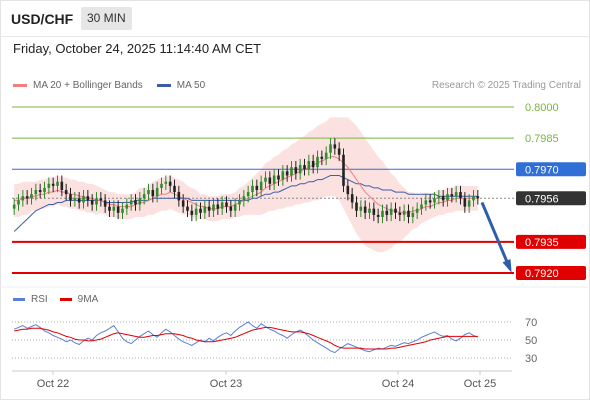 Image resolution: width=590 pixels, height=400 pixels. What do you see at coordinates (19, 299) in the screenshot?
I see `rsi-swatch` at bounding box center [19, 299].